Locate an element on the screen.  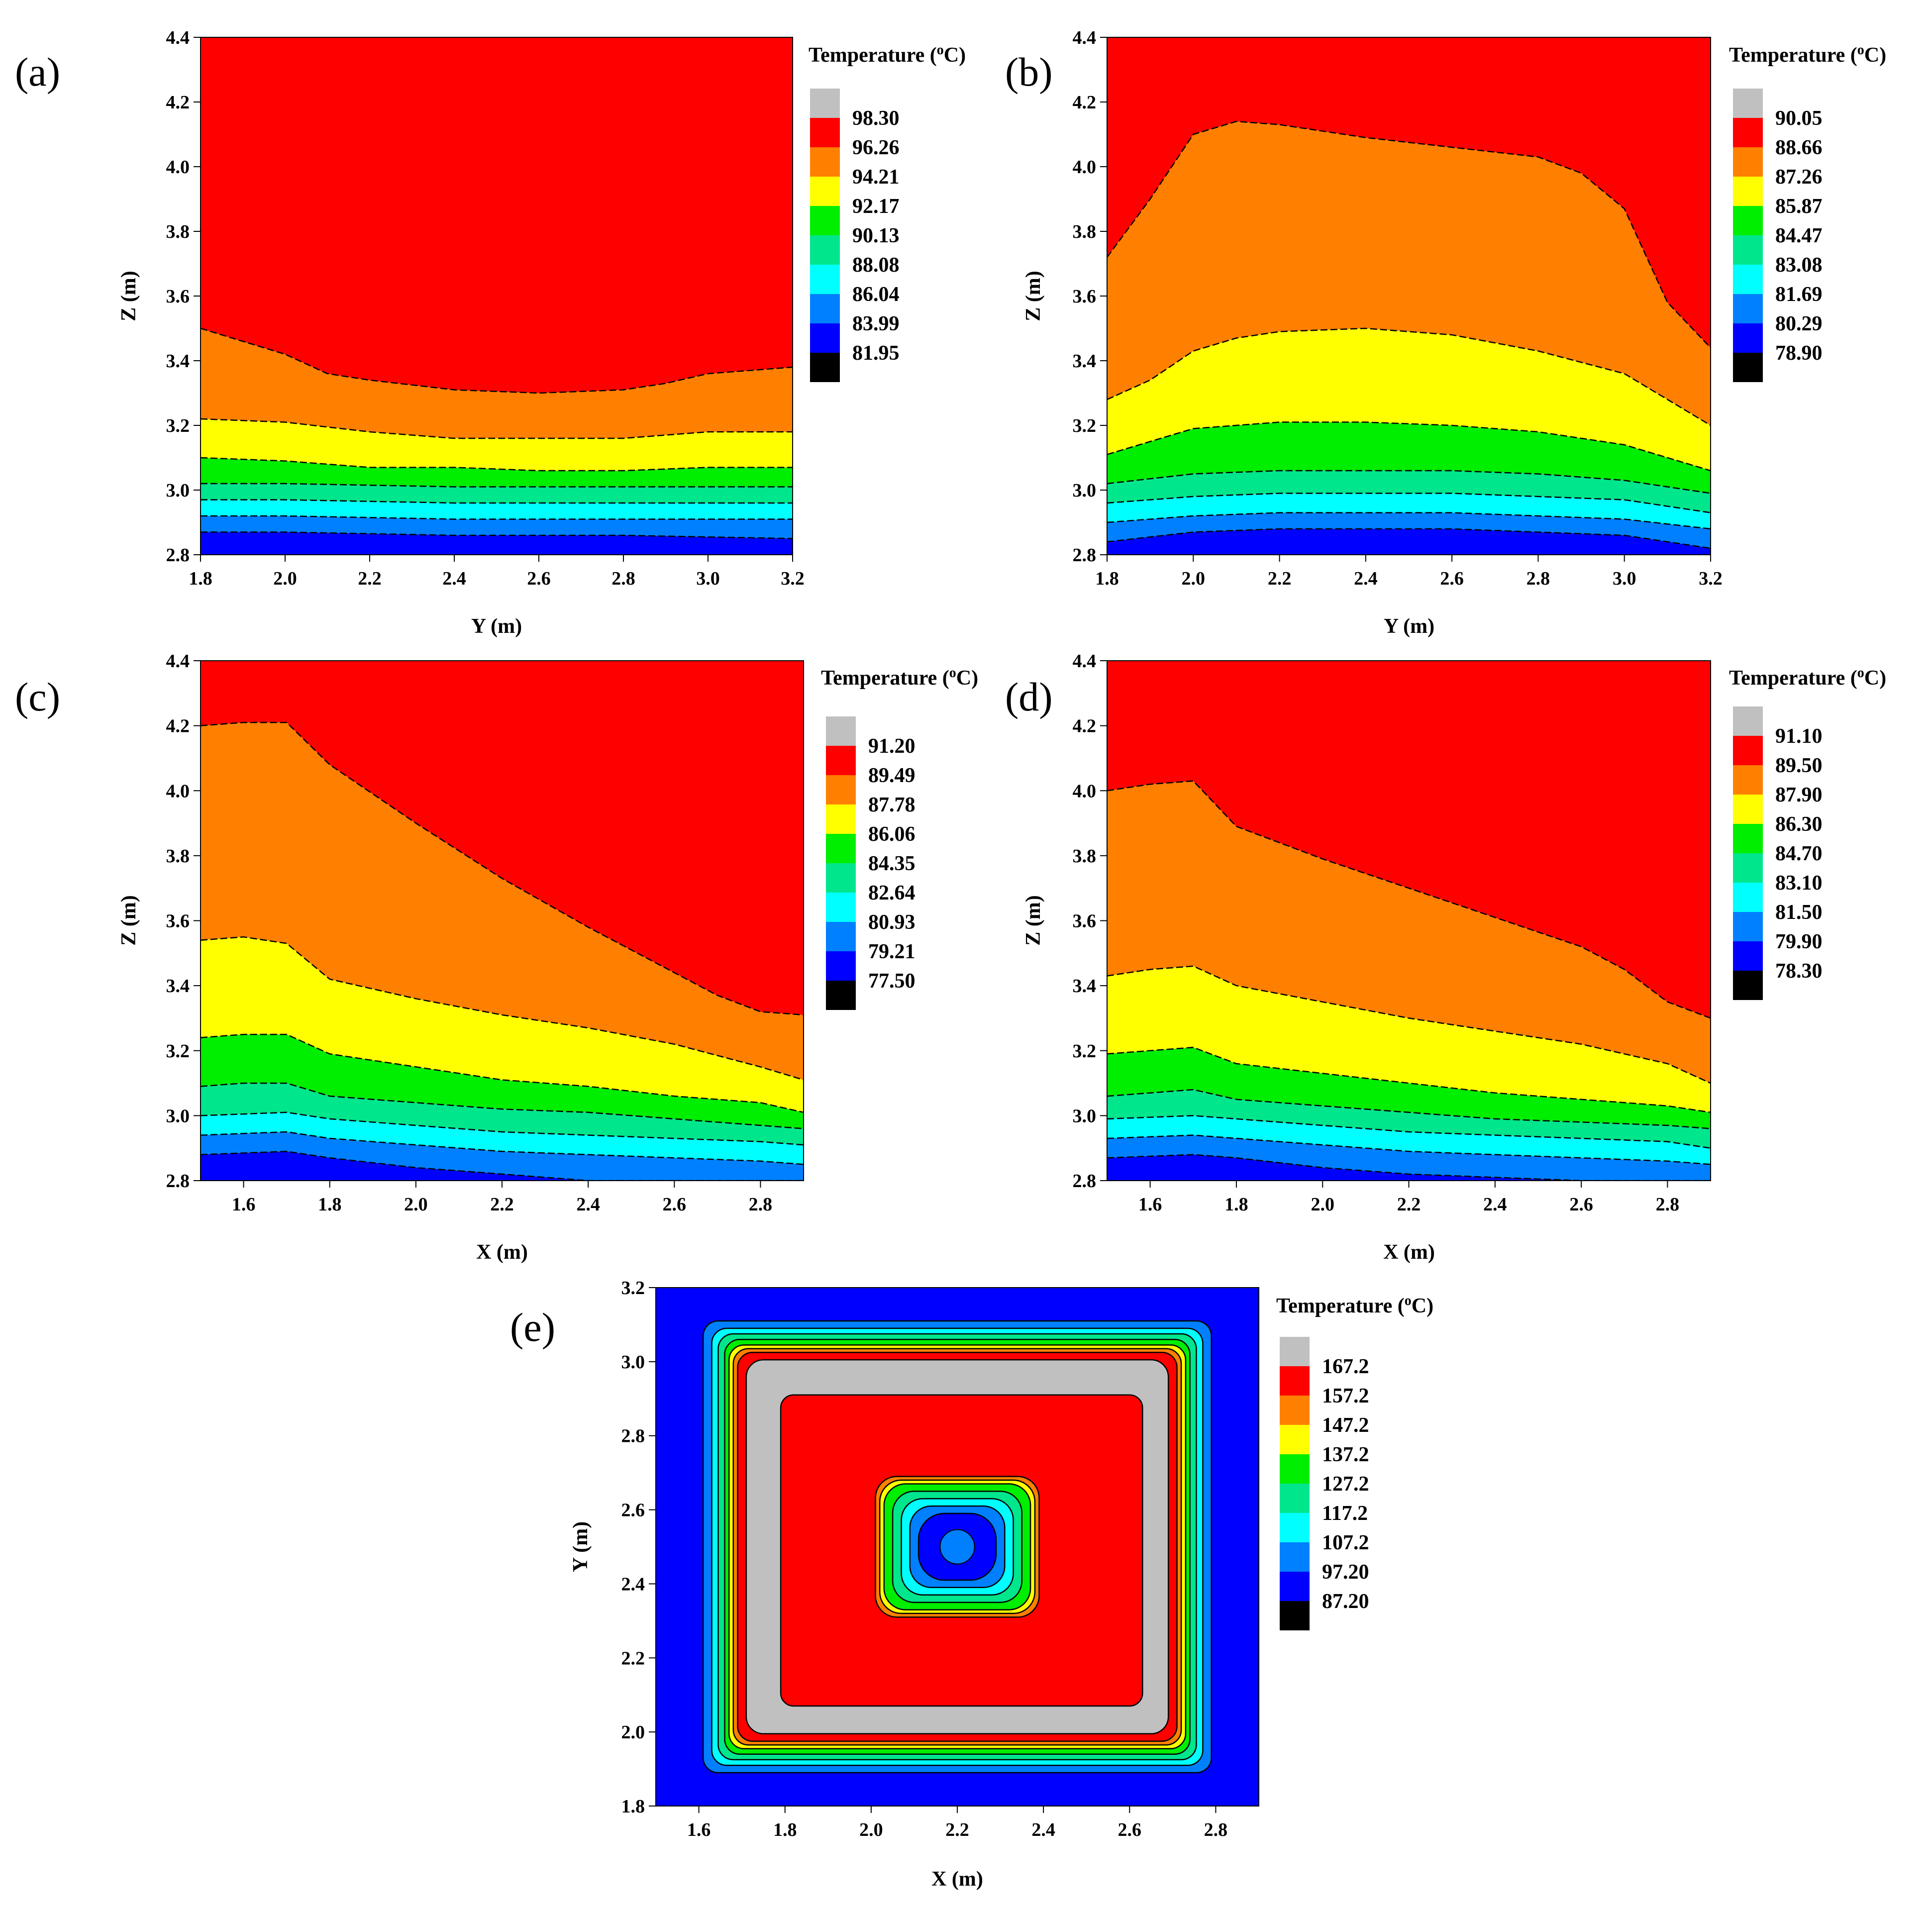
legend-title-unit: C) is located at coordinates (967, 678).